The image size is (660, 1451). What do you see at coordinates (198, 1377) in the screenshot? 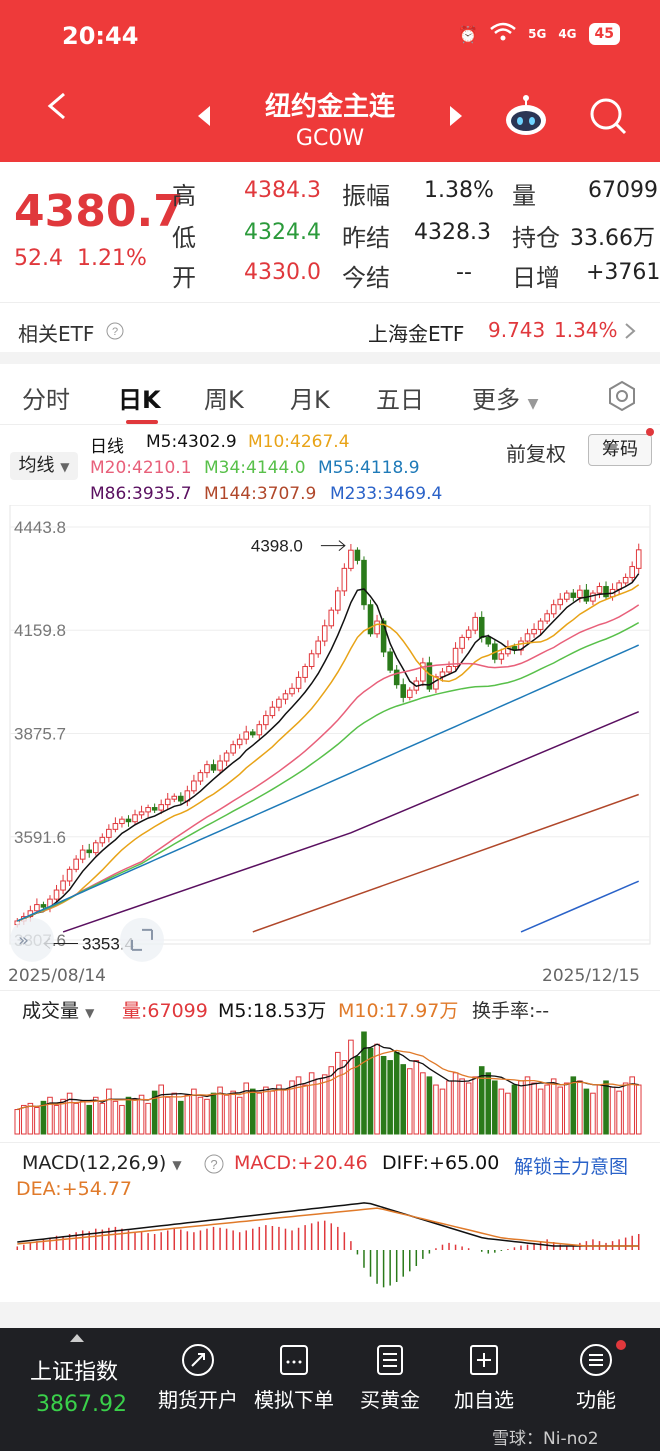
I see `nav-futures-account: 期货开户` at bounding box center [198, 1377].